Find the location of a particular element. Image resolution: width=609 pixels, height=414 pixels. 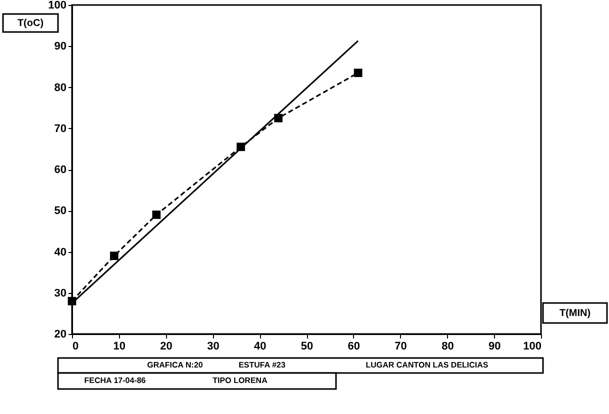

y-tick-label: 30 is located at coordinates (60, 293).